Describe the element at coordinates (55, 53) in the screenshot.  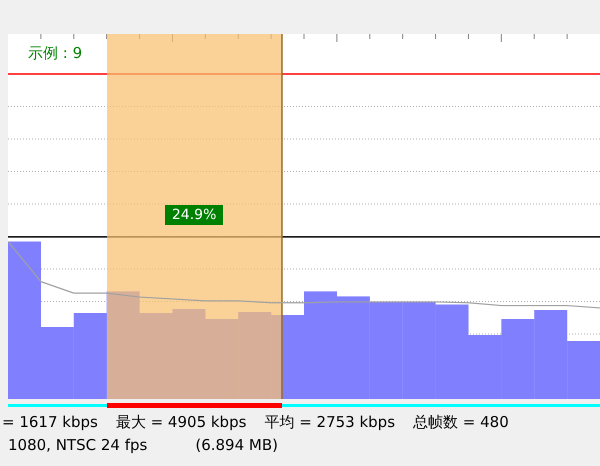
I see `text: 示例 : 9` at that location.